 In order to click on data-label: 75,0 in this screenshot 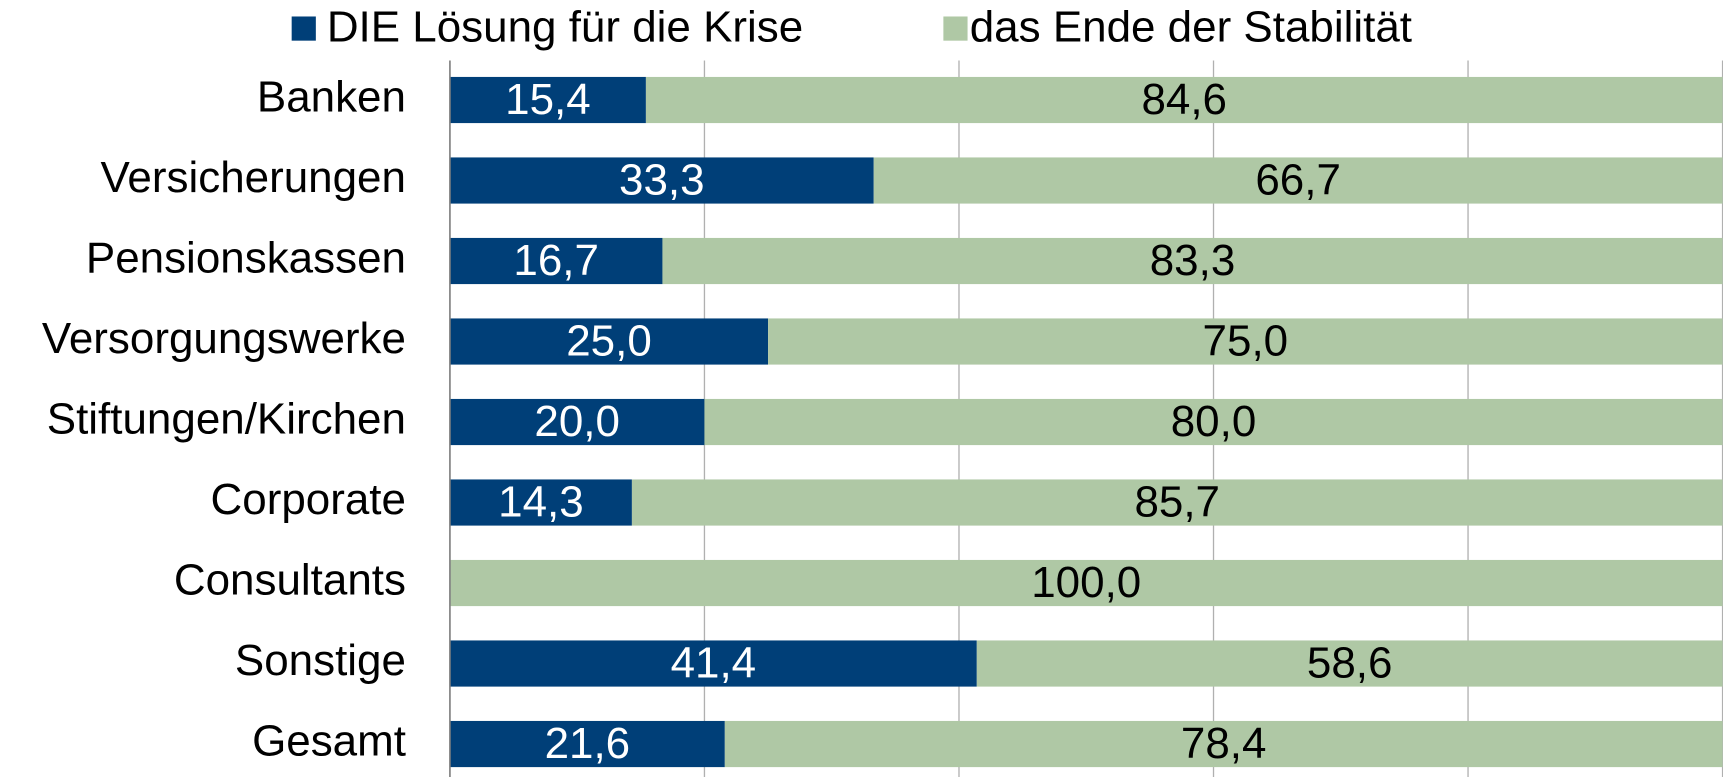, I will do `click(1246, 340)`.